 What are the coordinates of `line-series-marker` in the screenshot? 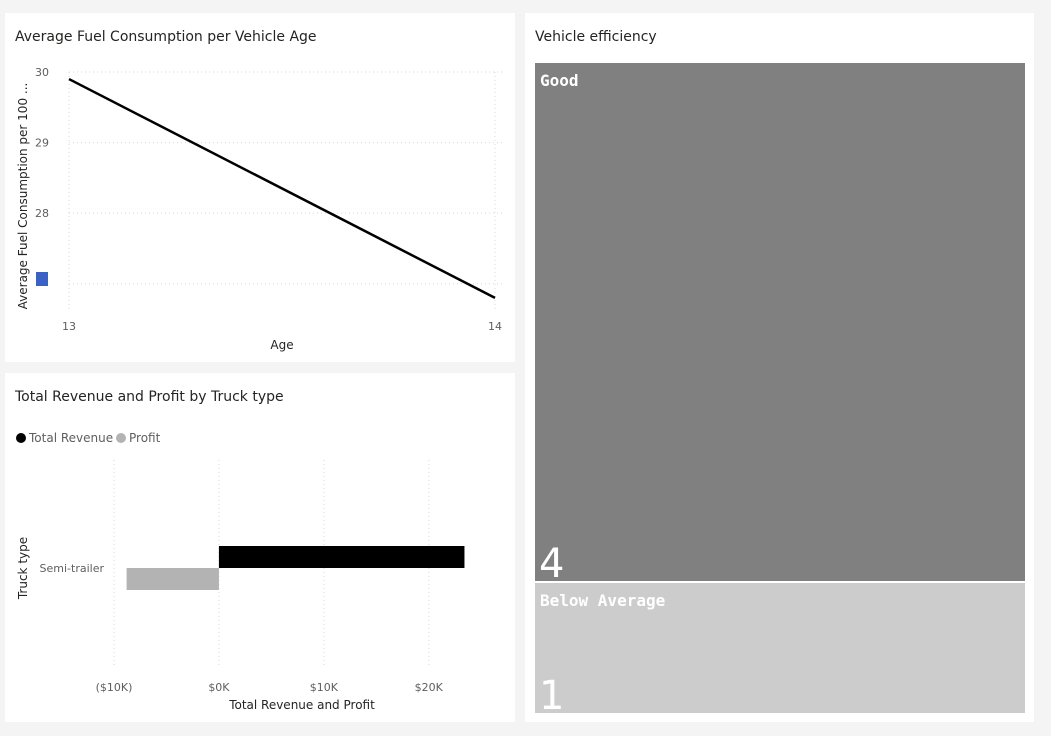 It's located at (42, 279).